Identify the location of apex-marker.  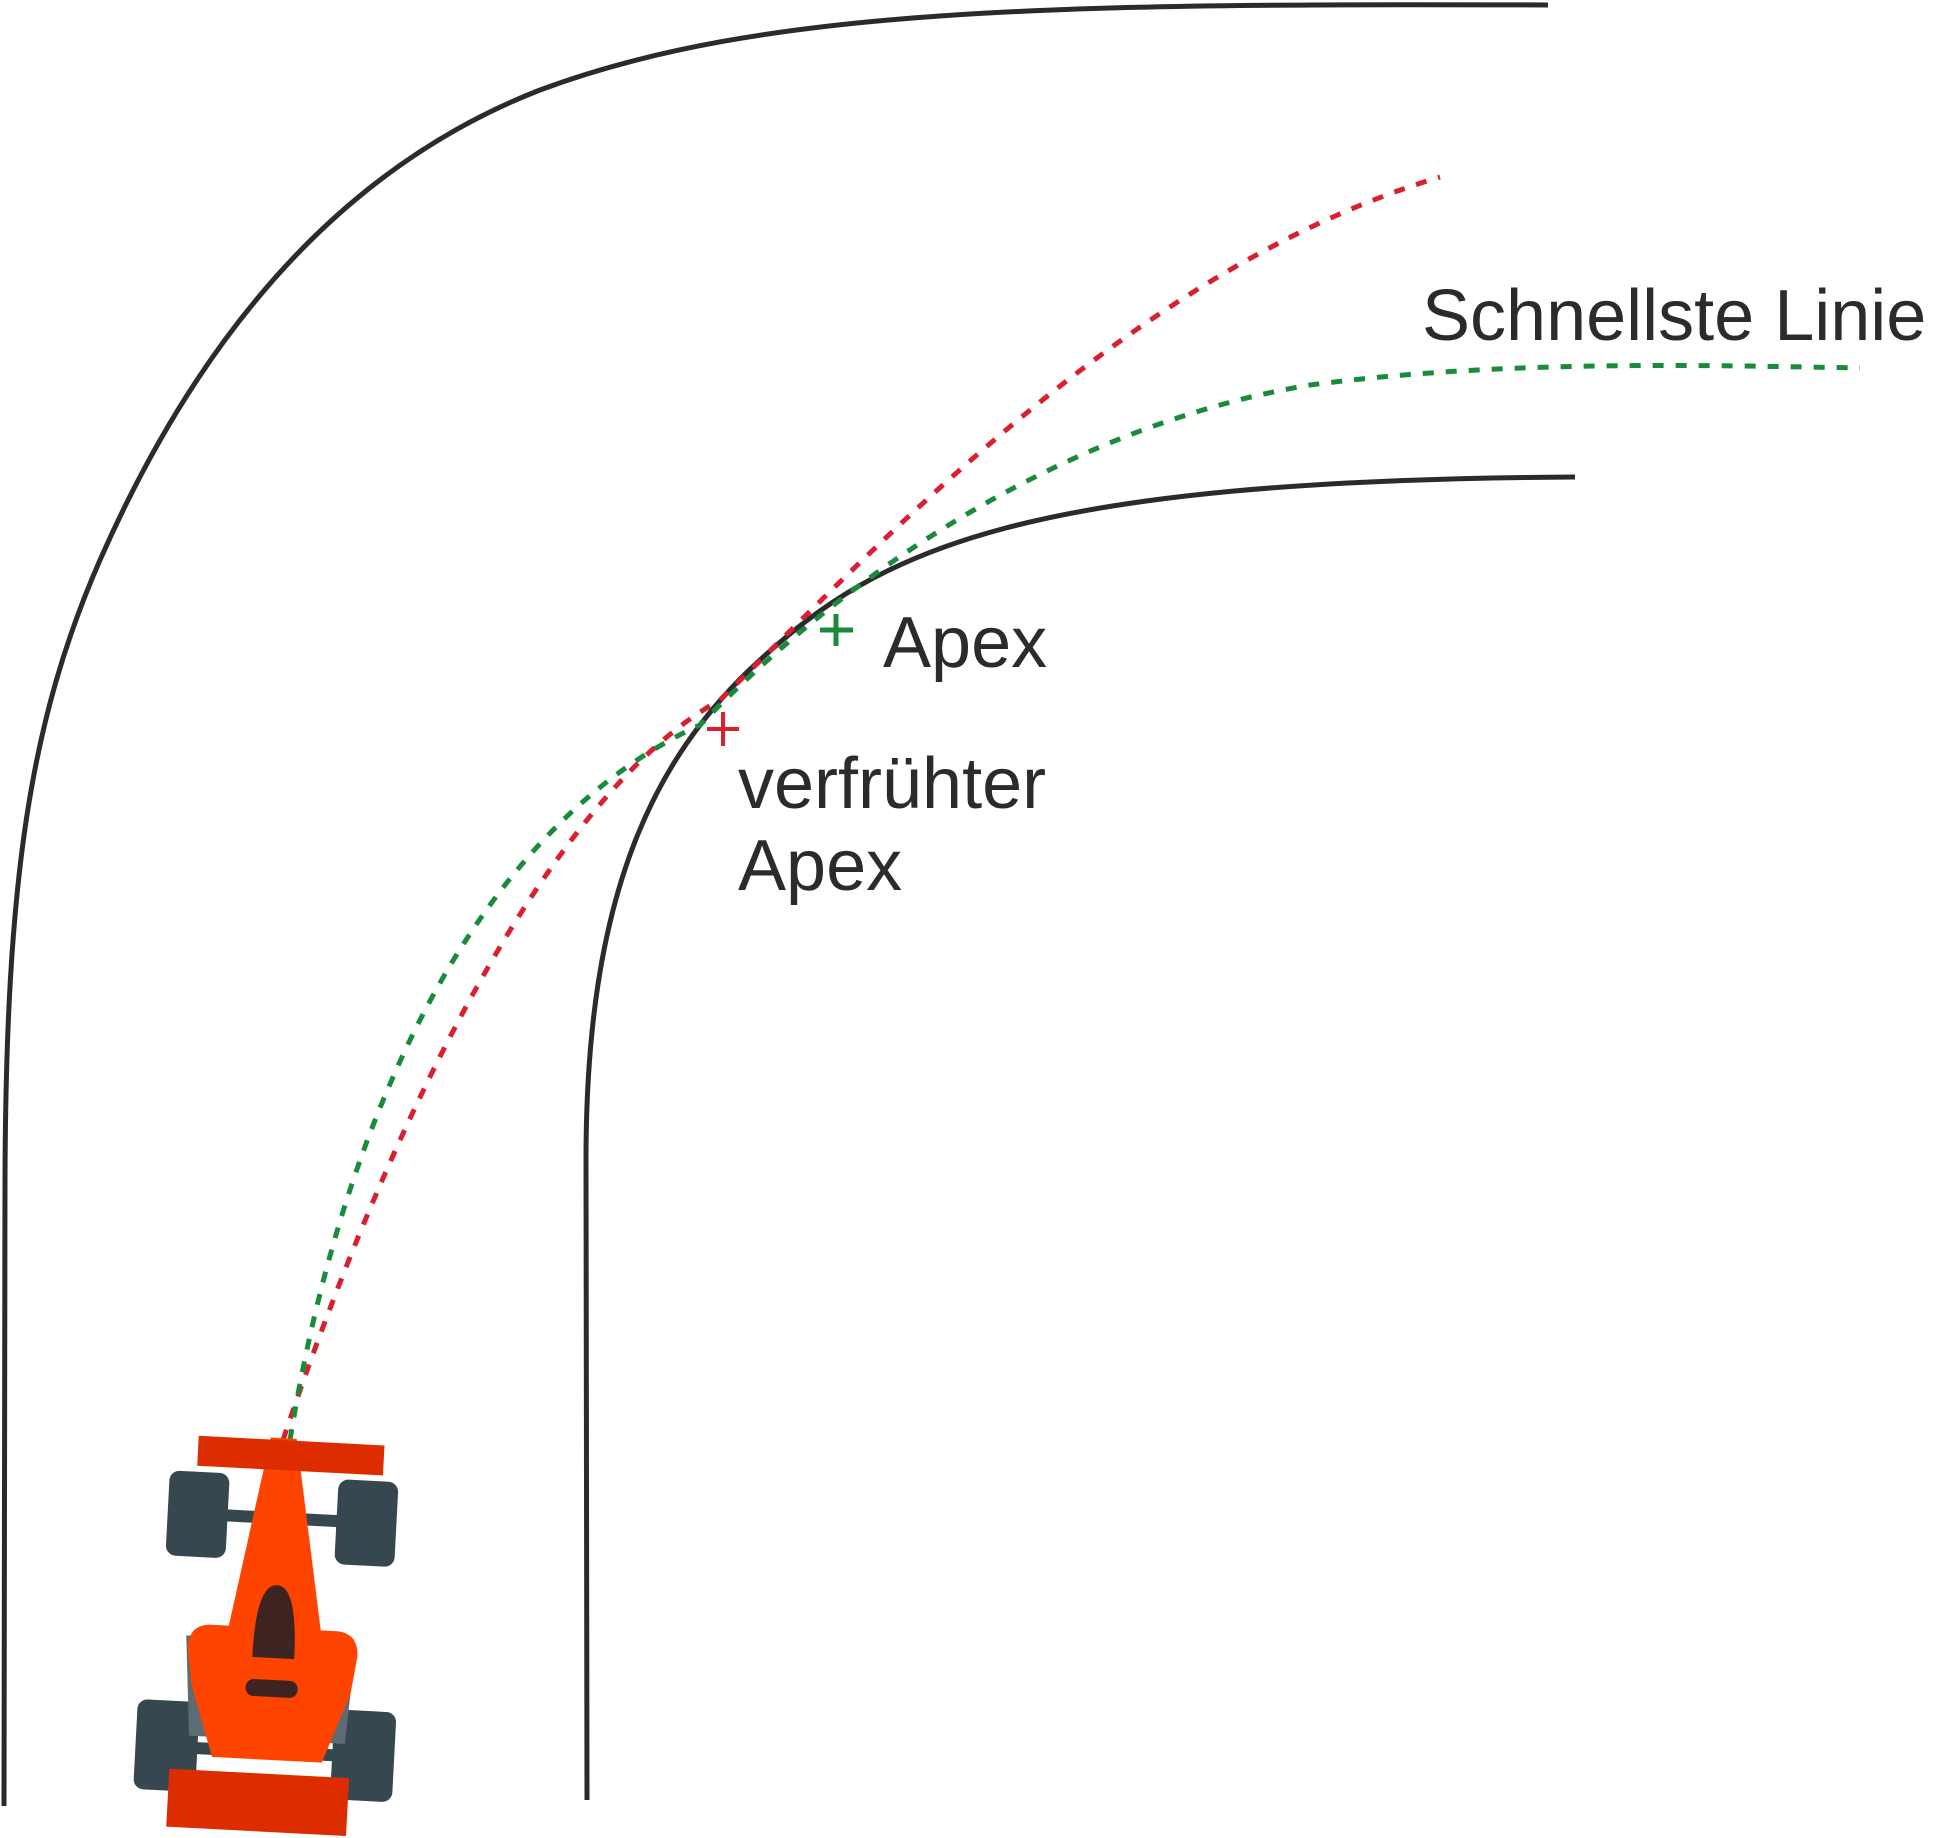
(836, 630).